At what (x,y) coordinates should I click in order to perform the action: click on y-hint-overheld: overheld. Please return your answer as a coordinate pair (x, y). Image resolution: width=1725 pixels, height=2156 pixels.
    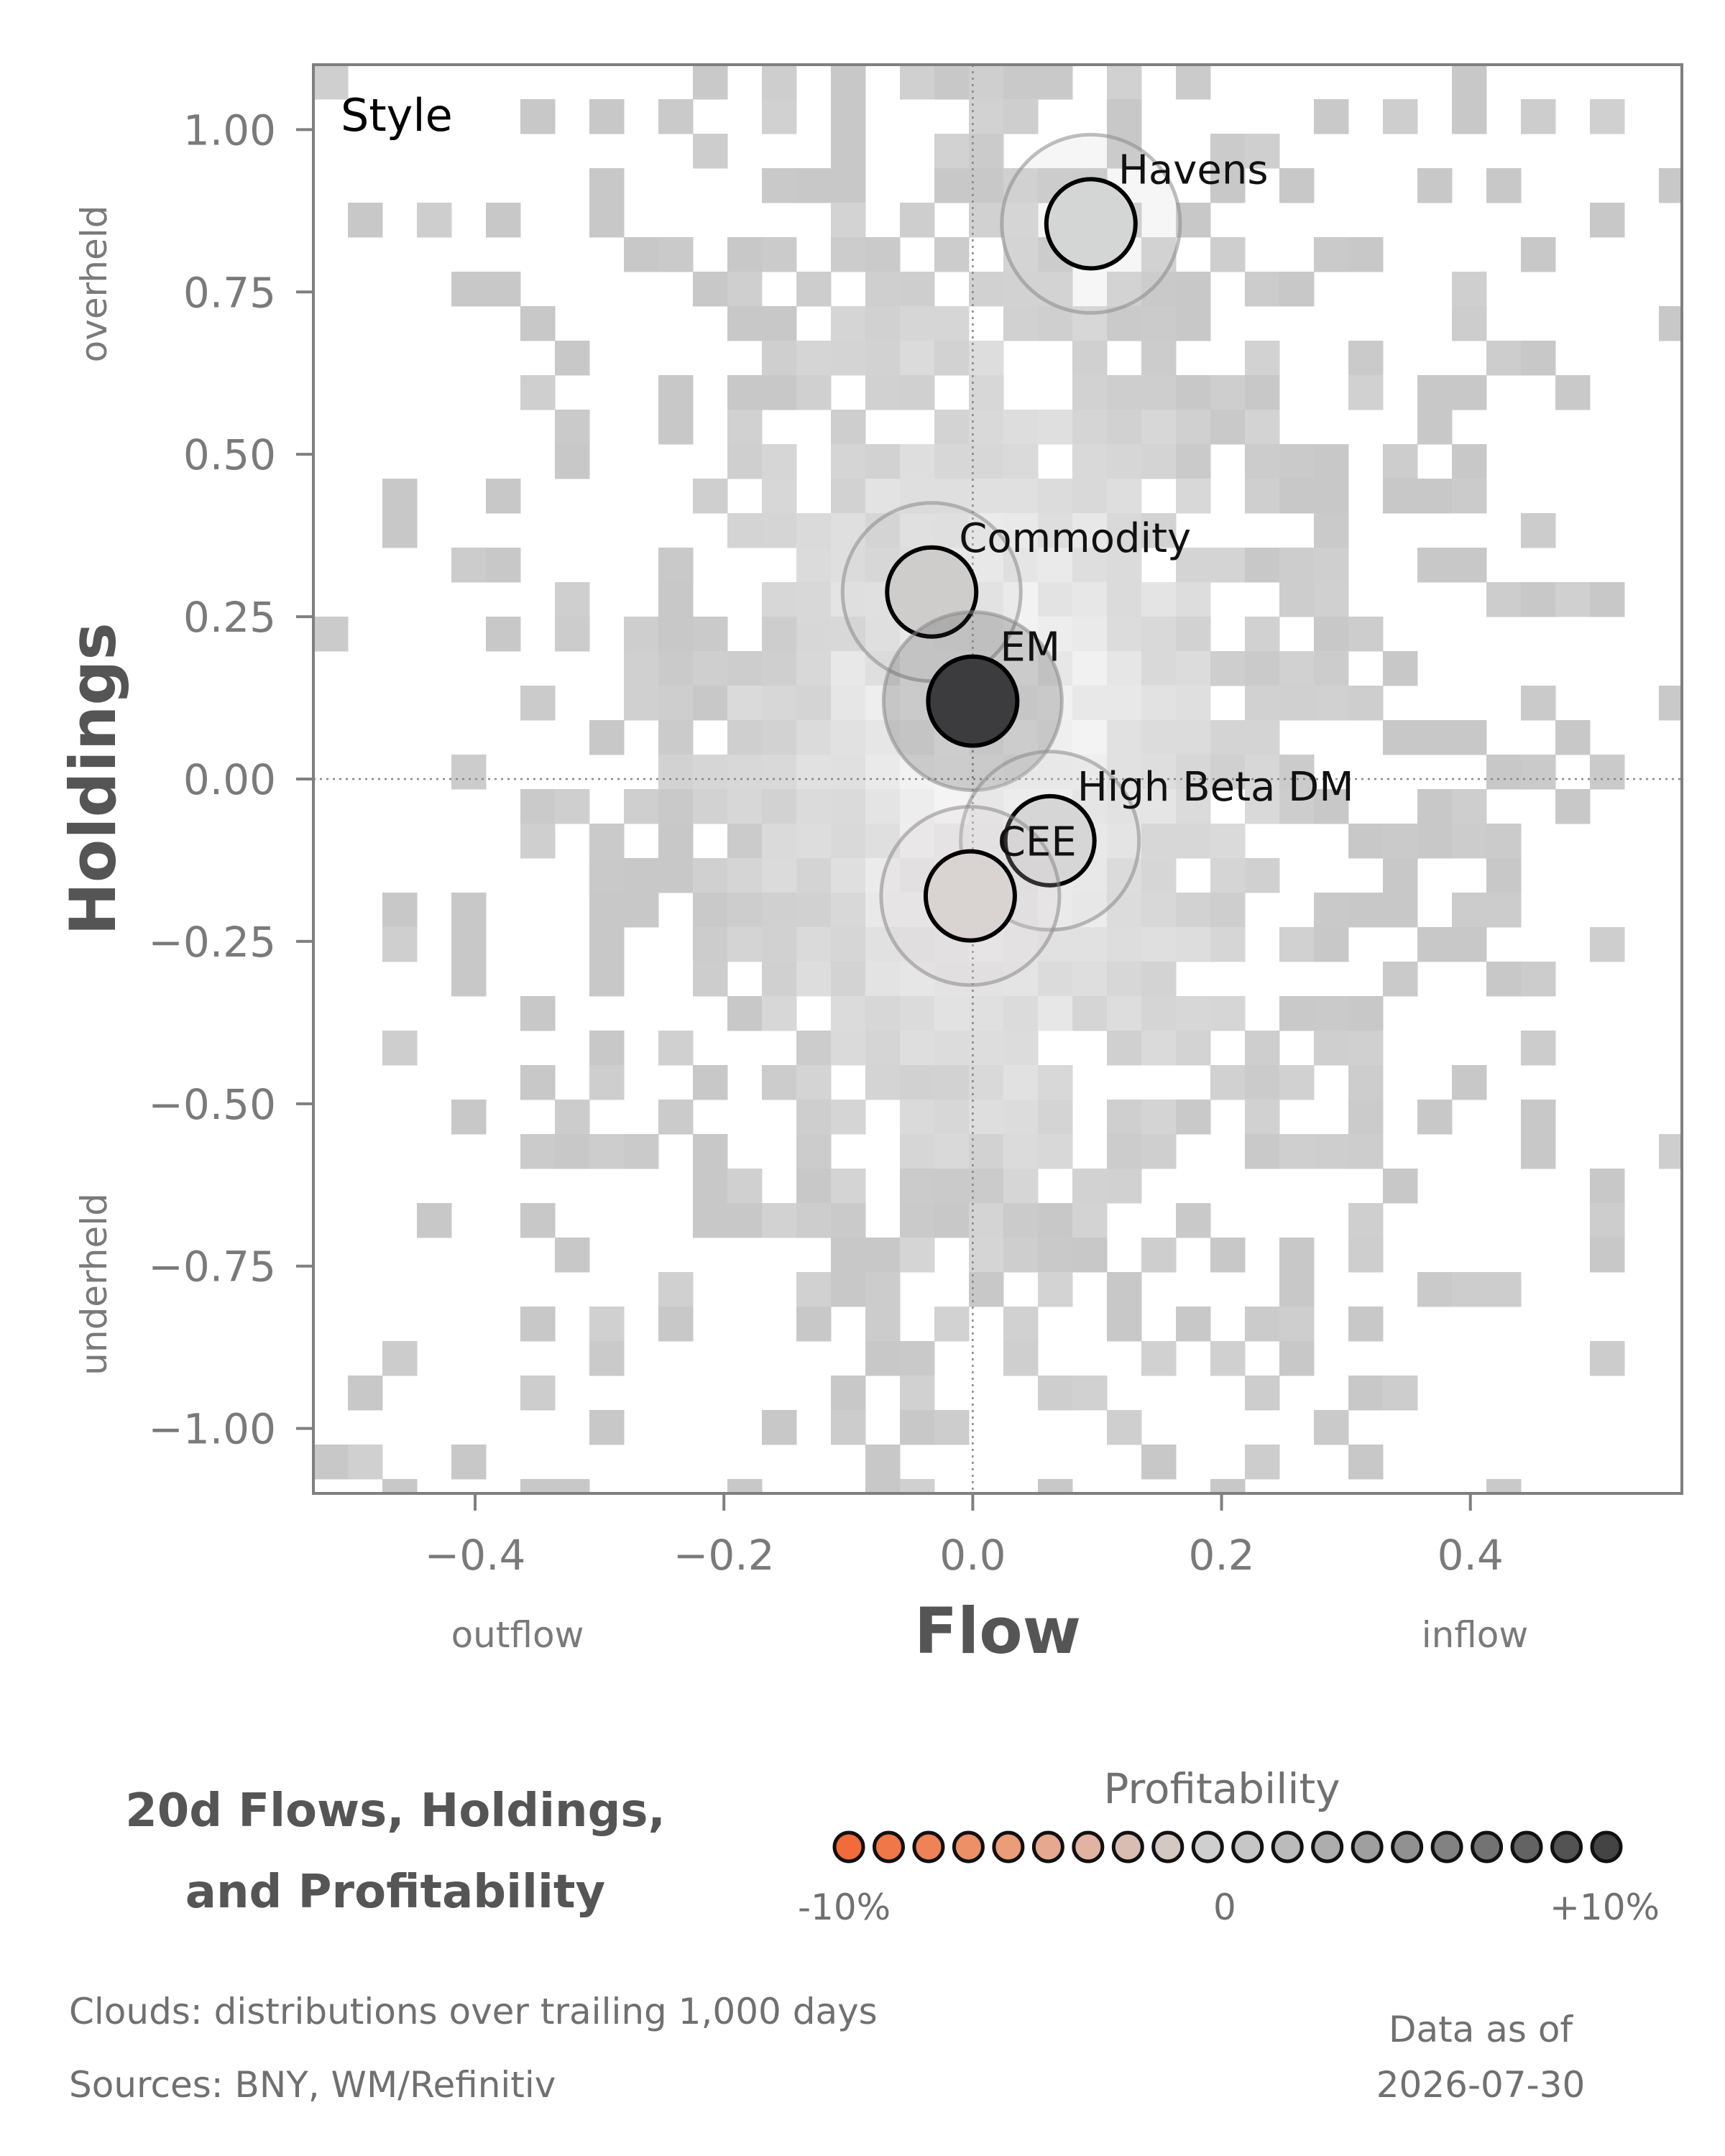
    Looking at the image, I should click on (94, 284).